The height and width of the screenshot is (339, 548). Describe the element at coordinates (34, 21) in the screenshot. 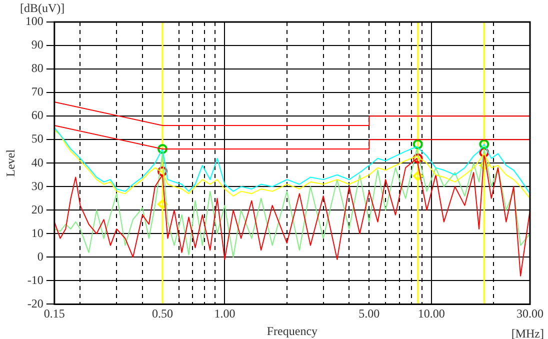

I see `y-tick-label: 100` at that location.